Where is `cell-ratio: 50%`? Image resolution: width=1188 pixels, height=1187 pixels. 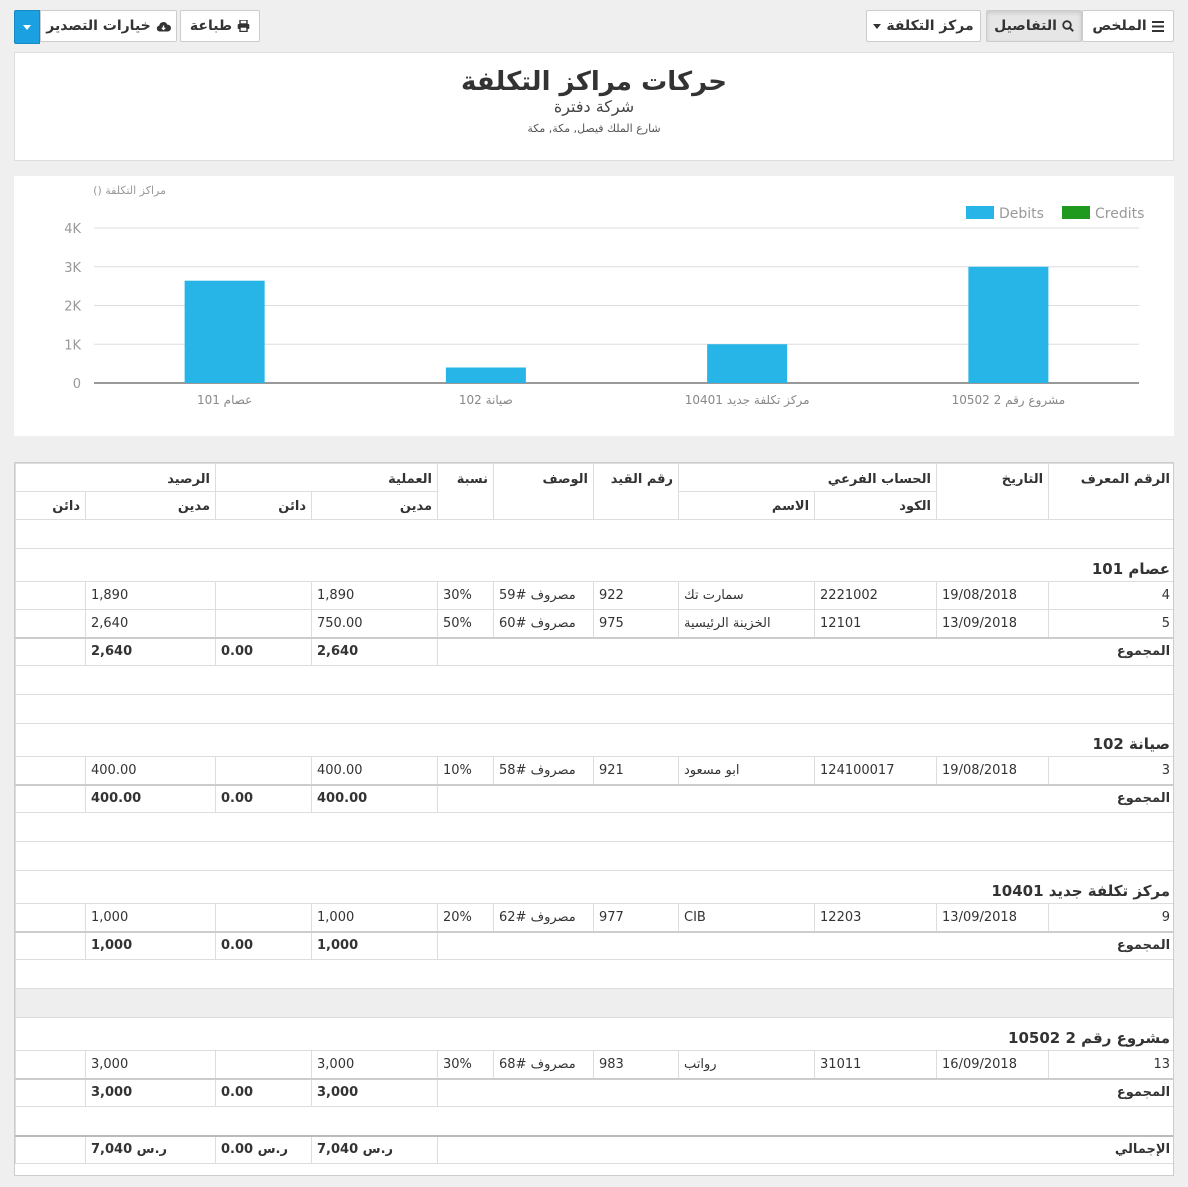
cell-ratio: 50% is located at coordinates (466, 623).